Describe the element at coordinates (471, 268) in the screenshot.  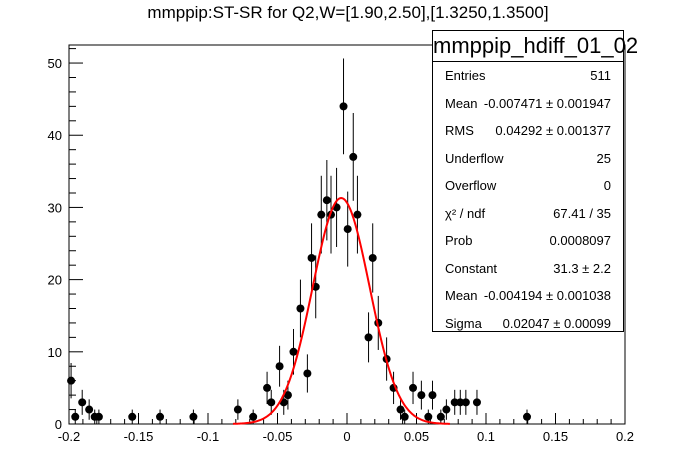
I see `stats-label: Constant` at that location.